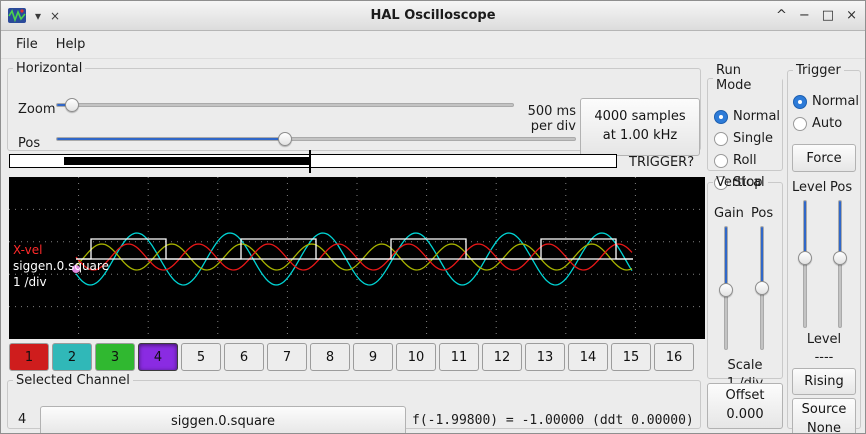  Describe the element at coordinates (745, 283) in the screenshot. I see `vertical-group: Vertical Gain Pos Scale 1 /div` at that location.